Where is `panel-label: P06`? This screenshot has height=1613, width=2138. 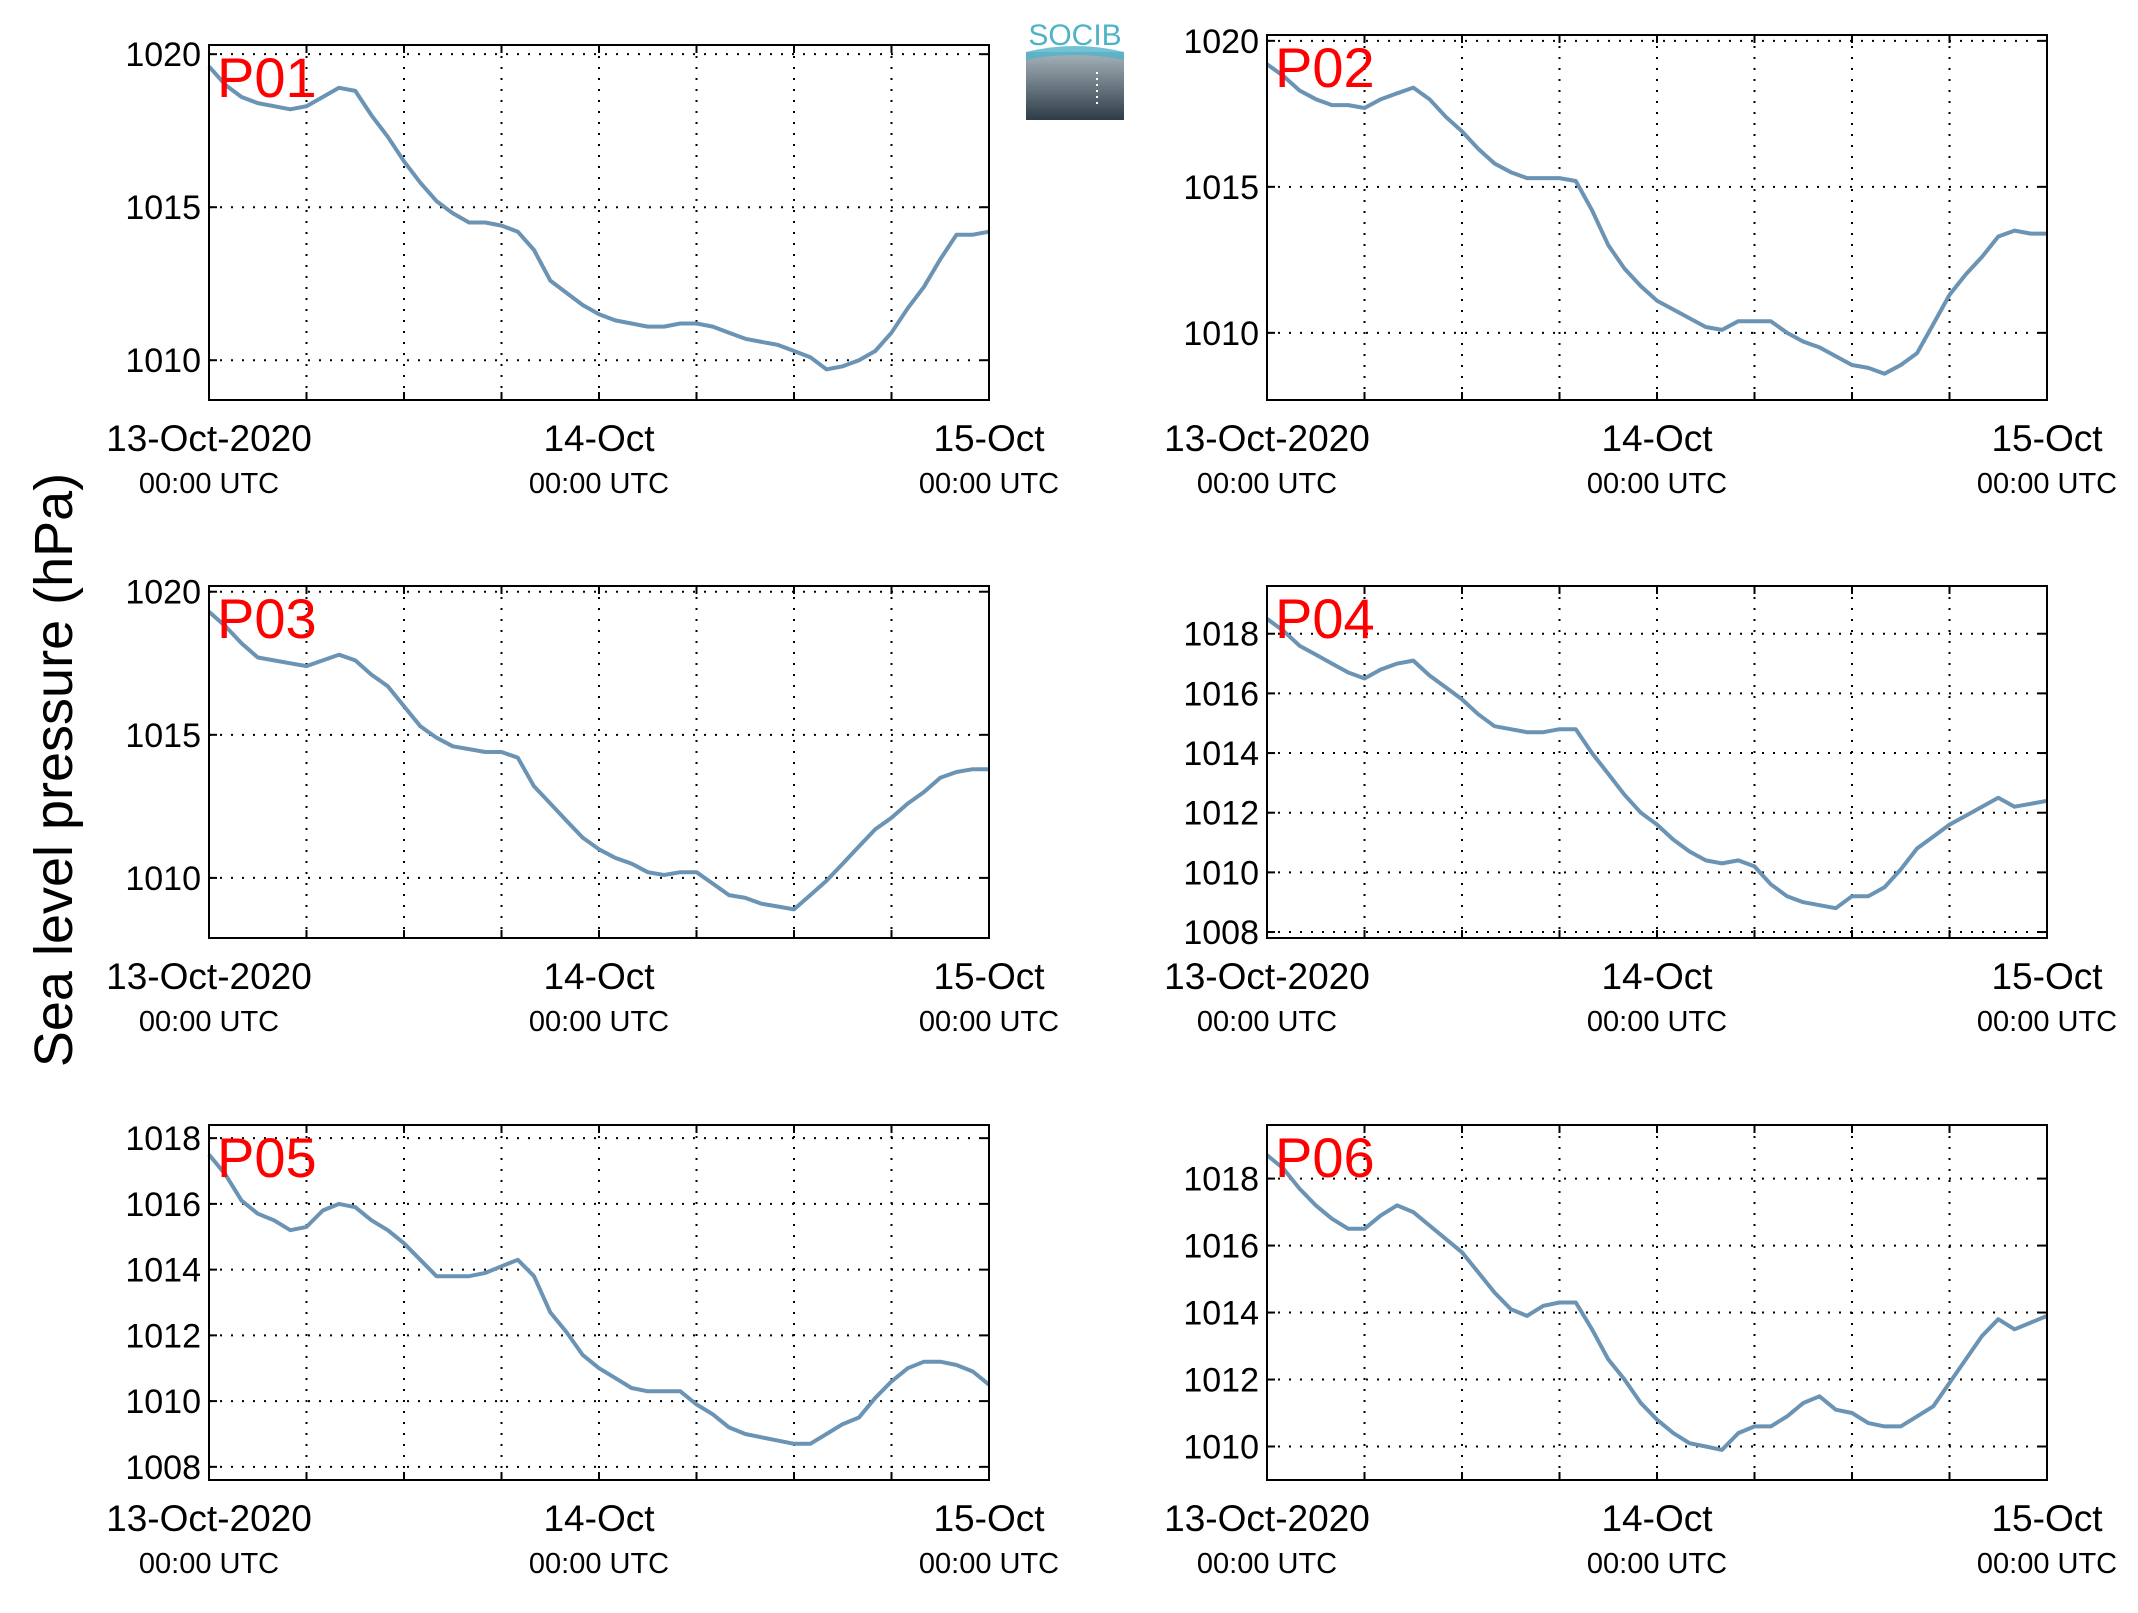
panel-label: P06 is located at coordinates (1325, 1157).